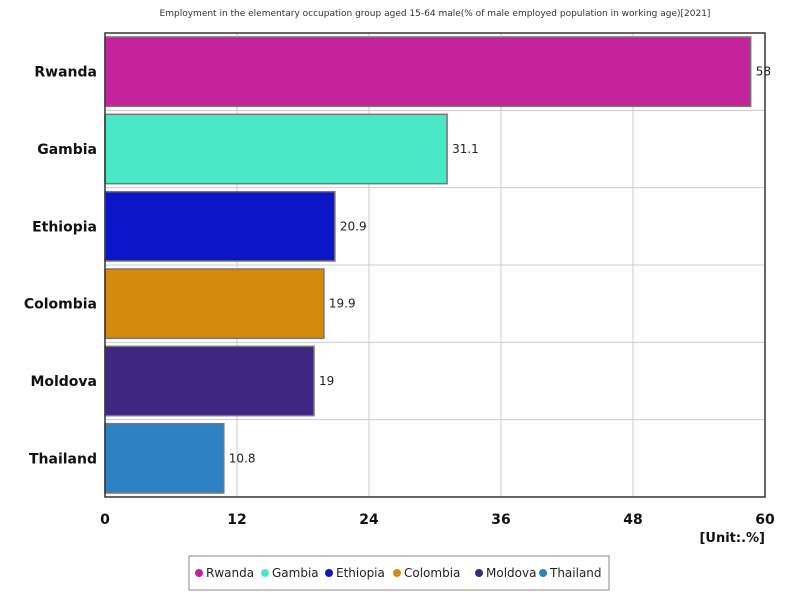 The height and width of the screenshot is (604, 800). Describe the element at coordinates (230, 573) in the screenshot. I see `legend-item-rwanda: Rwanda` at that location.